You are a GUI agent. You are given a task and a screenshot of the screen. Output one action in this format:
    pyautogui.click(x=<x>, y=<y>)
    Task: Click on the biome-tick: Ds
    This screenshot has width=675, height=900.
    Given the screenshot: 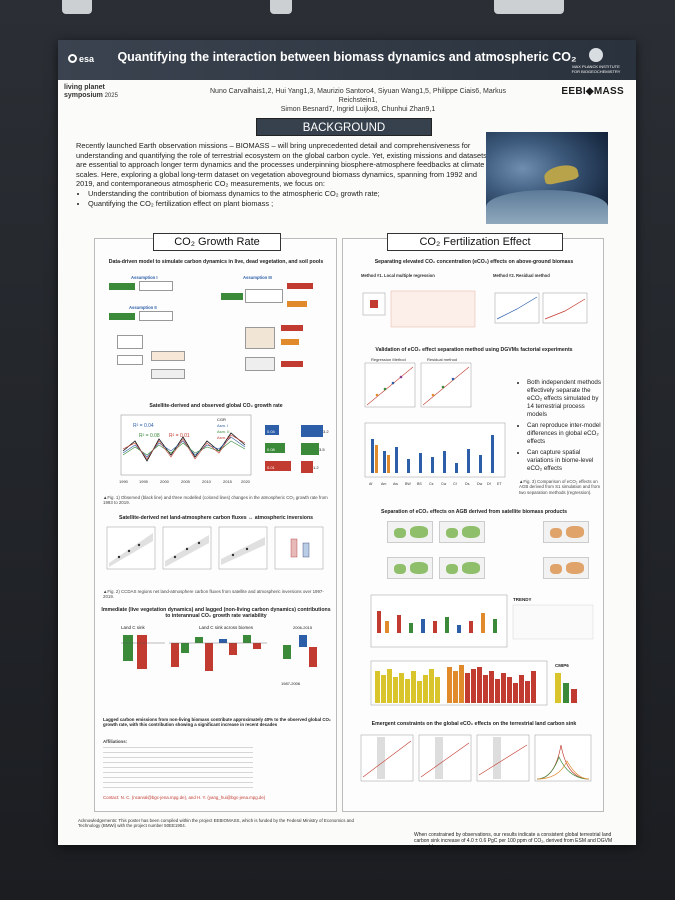 What is the action you would take?
    pyautogui.click(x=467, y=484)
    